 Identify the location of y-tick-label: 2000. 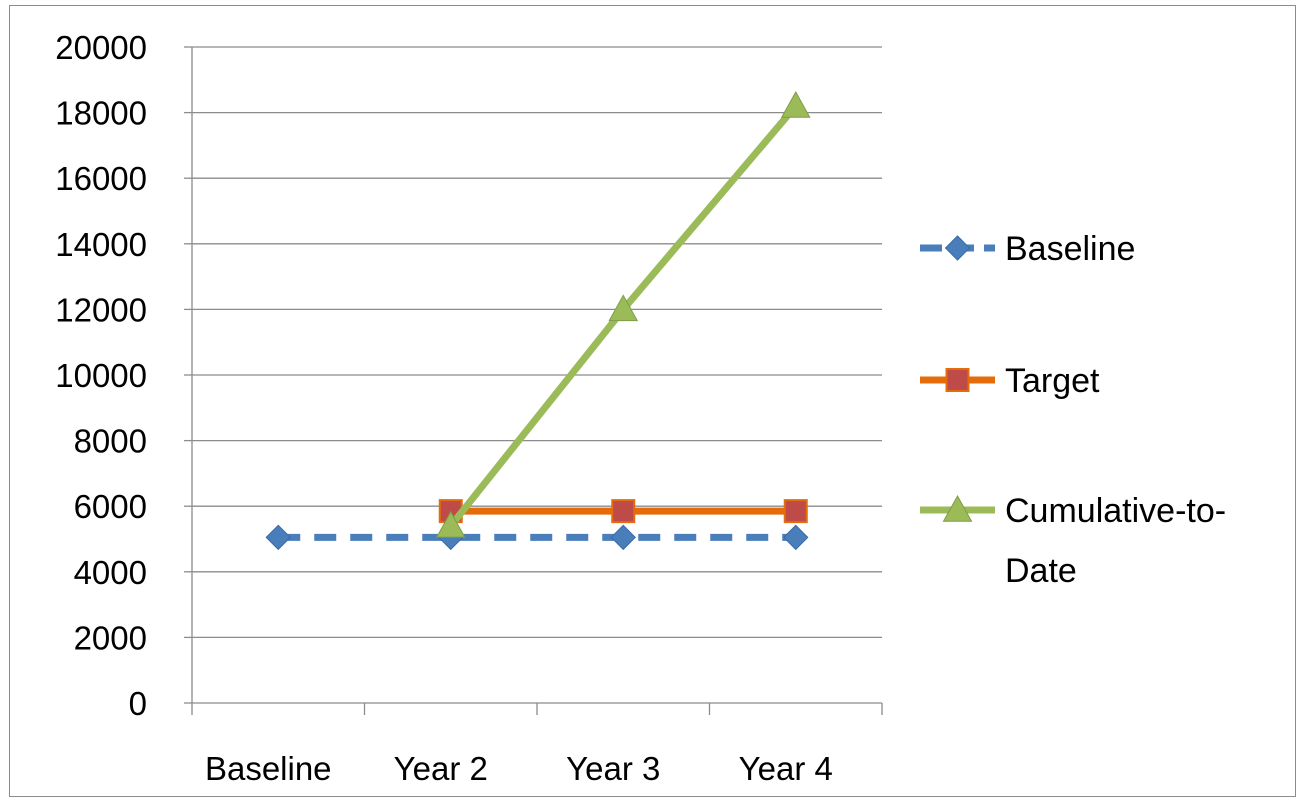
(110, 637).